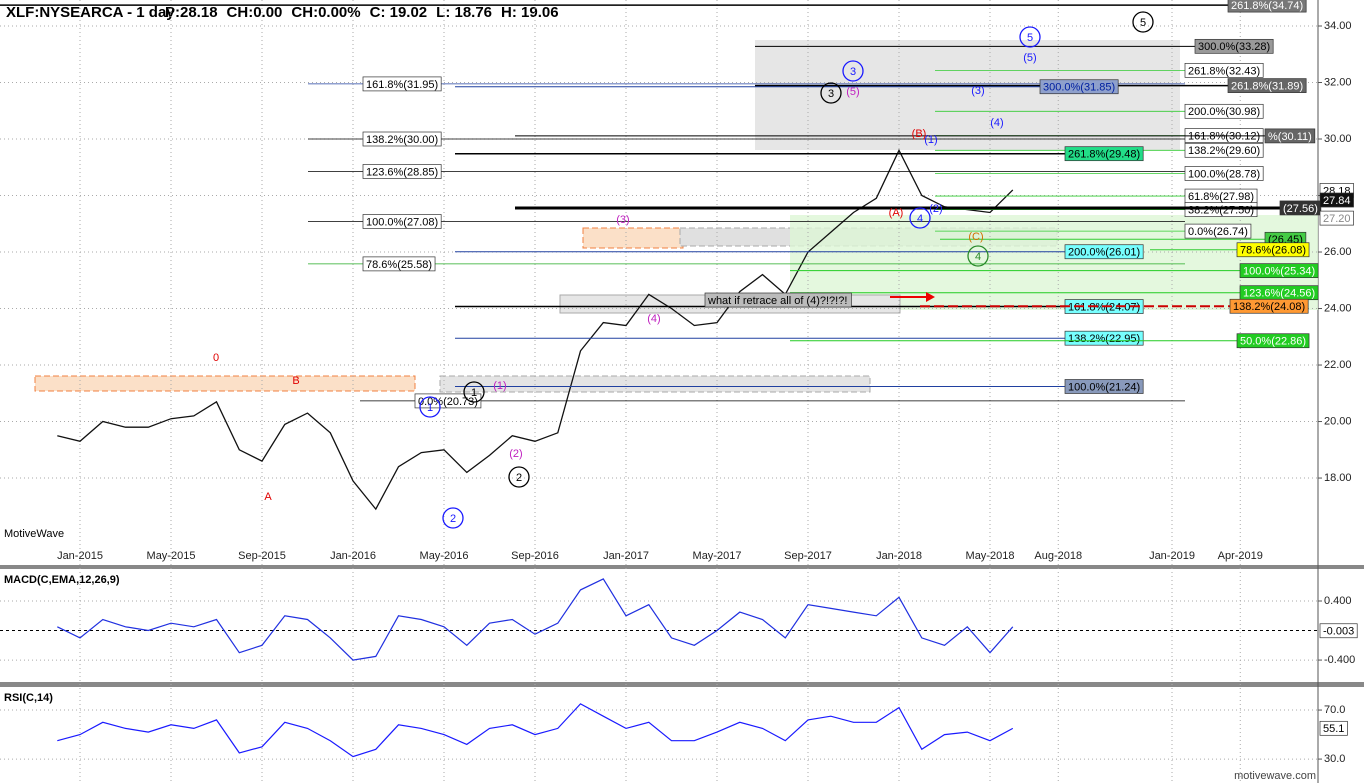 The height and width of the screenshot is (783, 1364). What do you see at coordinates (80, 556) in the screenshot?
I see `x-tick-label: Jan-2015` at bounding box center [80, 556].